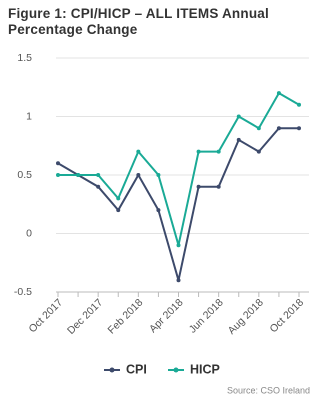 This screenshot has height=400, width=320. I want to click on x-tick-label: Feb 2018, so click(126, 316).